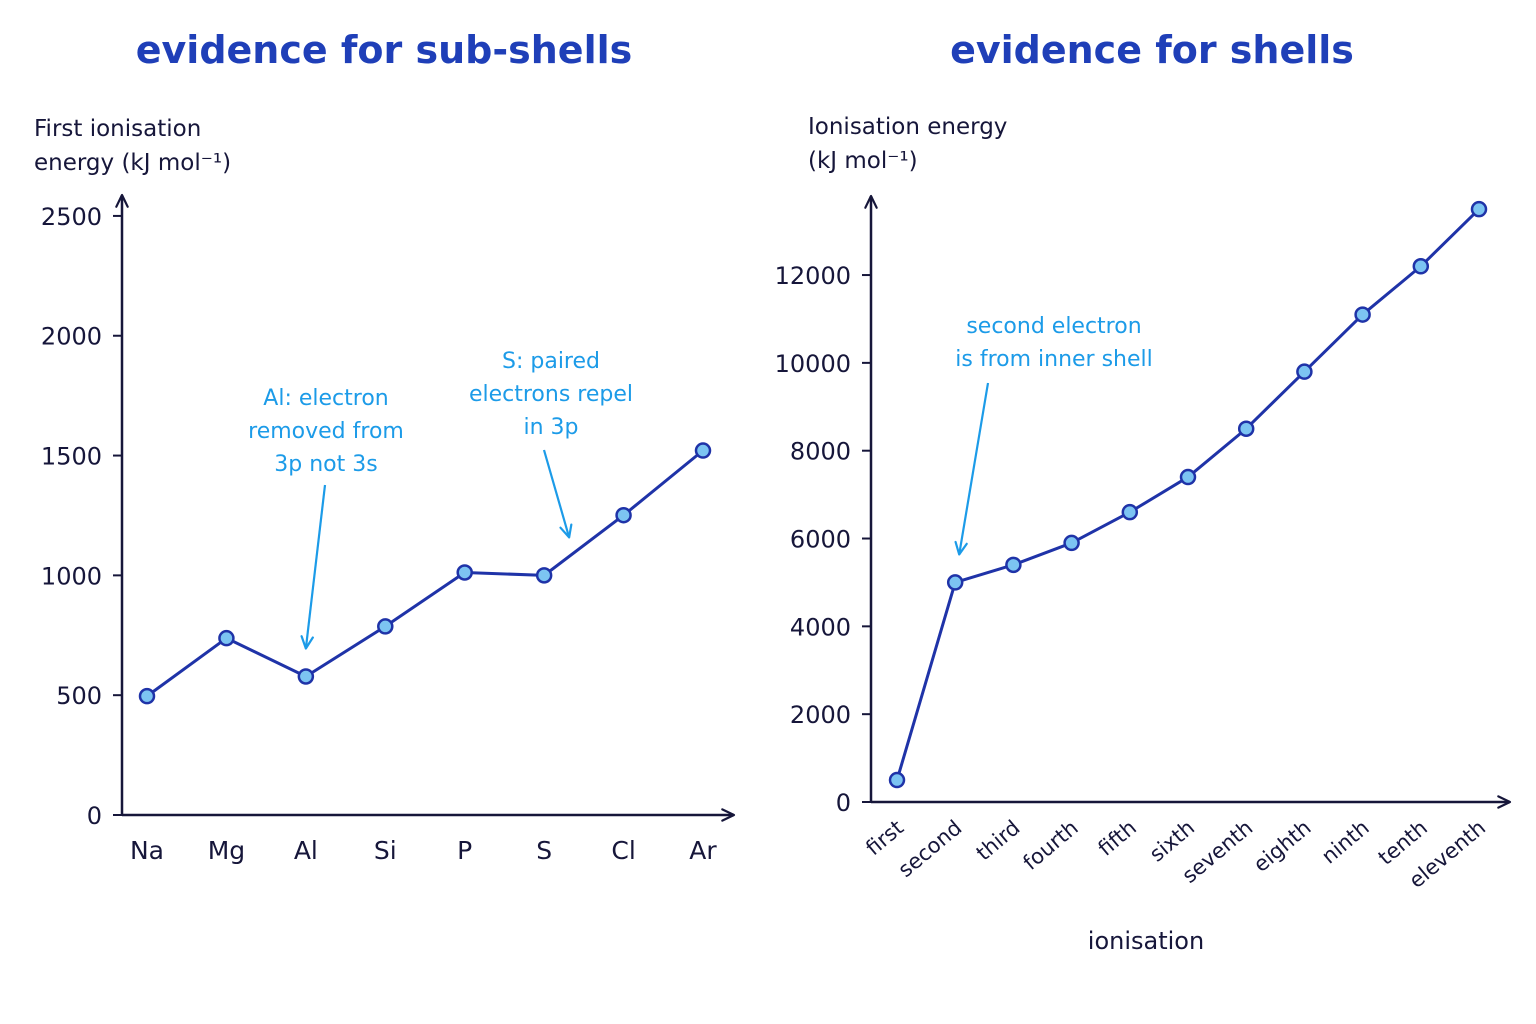 Image resolution: width=1536 pixels, height=1024 pixels. What do you see at coordinates (1071, 543) in the screenshot?
I see `data-point-fourth` at bounding box center [1071, 543].